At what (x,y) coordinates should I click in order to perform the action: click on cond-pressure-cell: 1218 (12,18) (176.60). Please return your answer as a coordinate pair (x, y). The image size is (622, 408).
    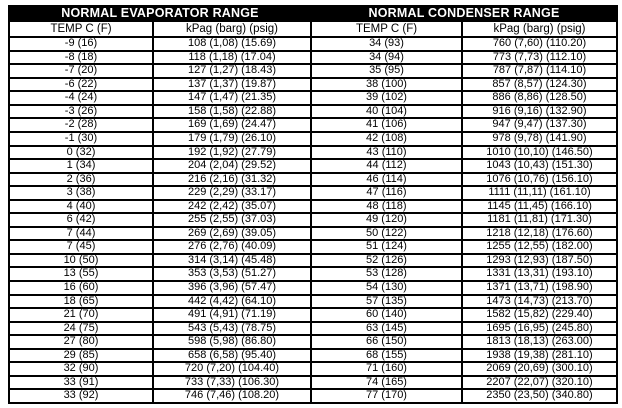
    Looking at the image, I should click on (539, 233).